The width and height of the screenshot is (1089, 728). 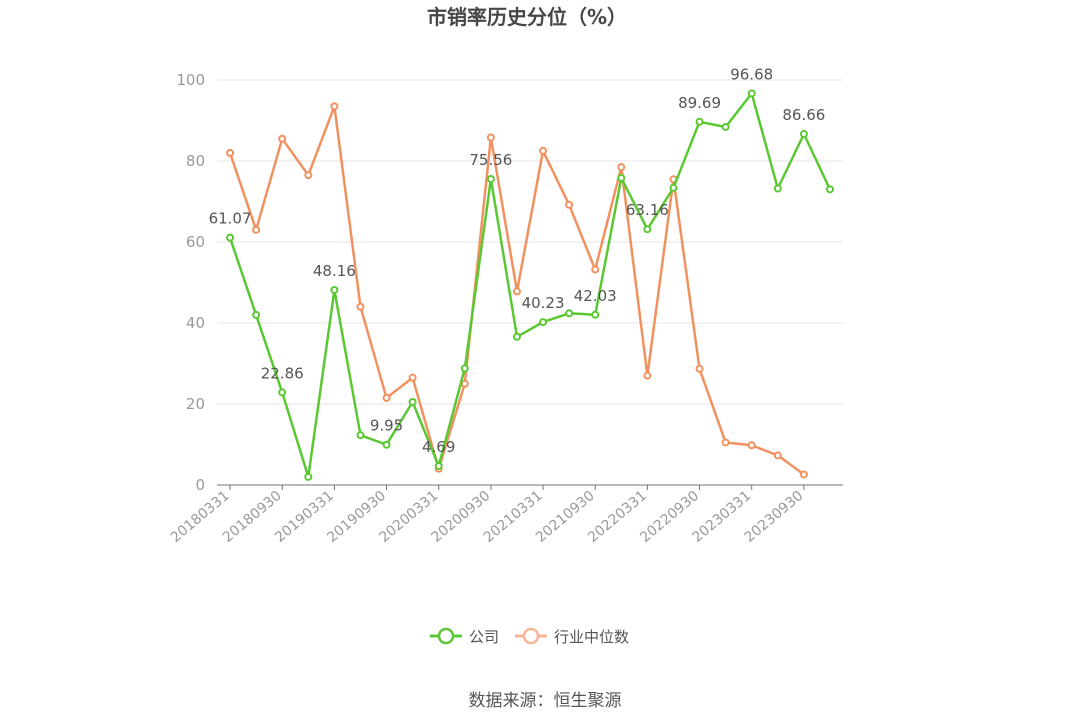 What do you see at coordinates (484, 637) in the screenshot?
I see `legend-label: 公司` at bounding box center [484, 637].